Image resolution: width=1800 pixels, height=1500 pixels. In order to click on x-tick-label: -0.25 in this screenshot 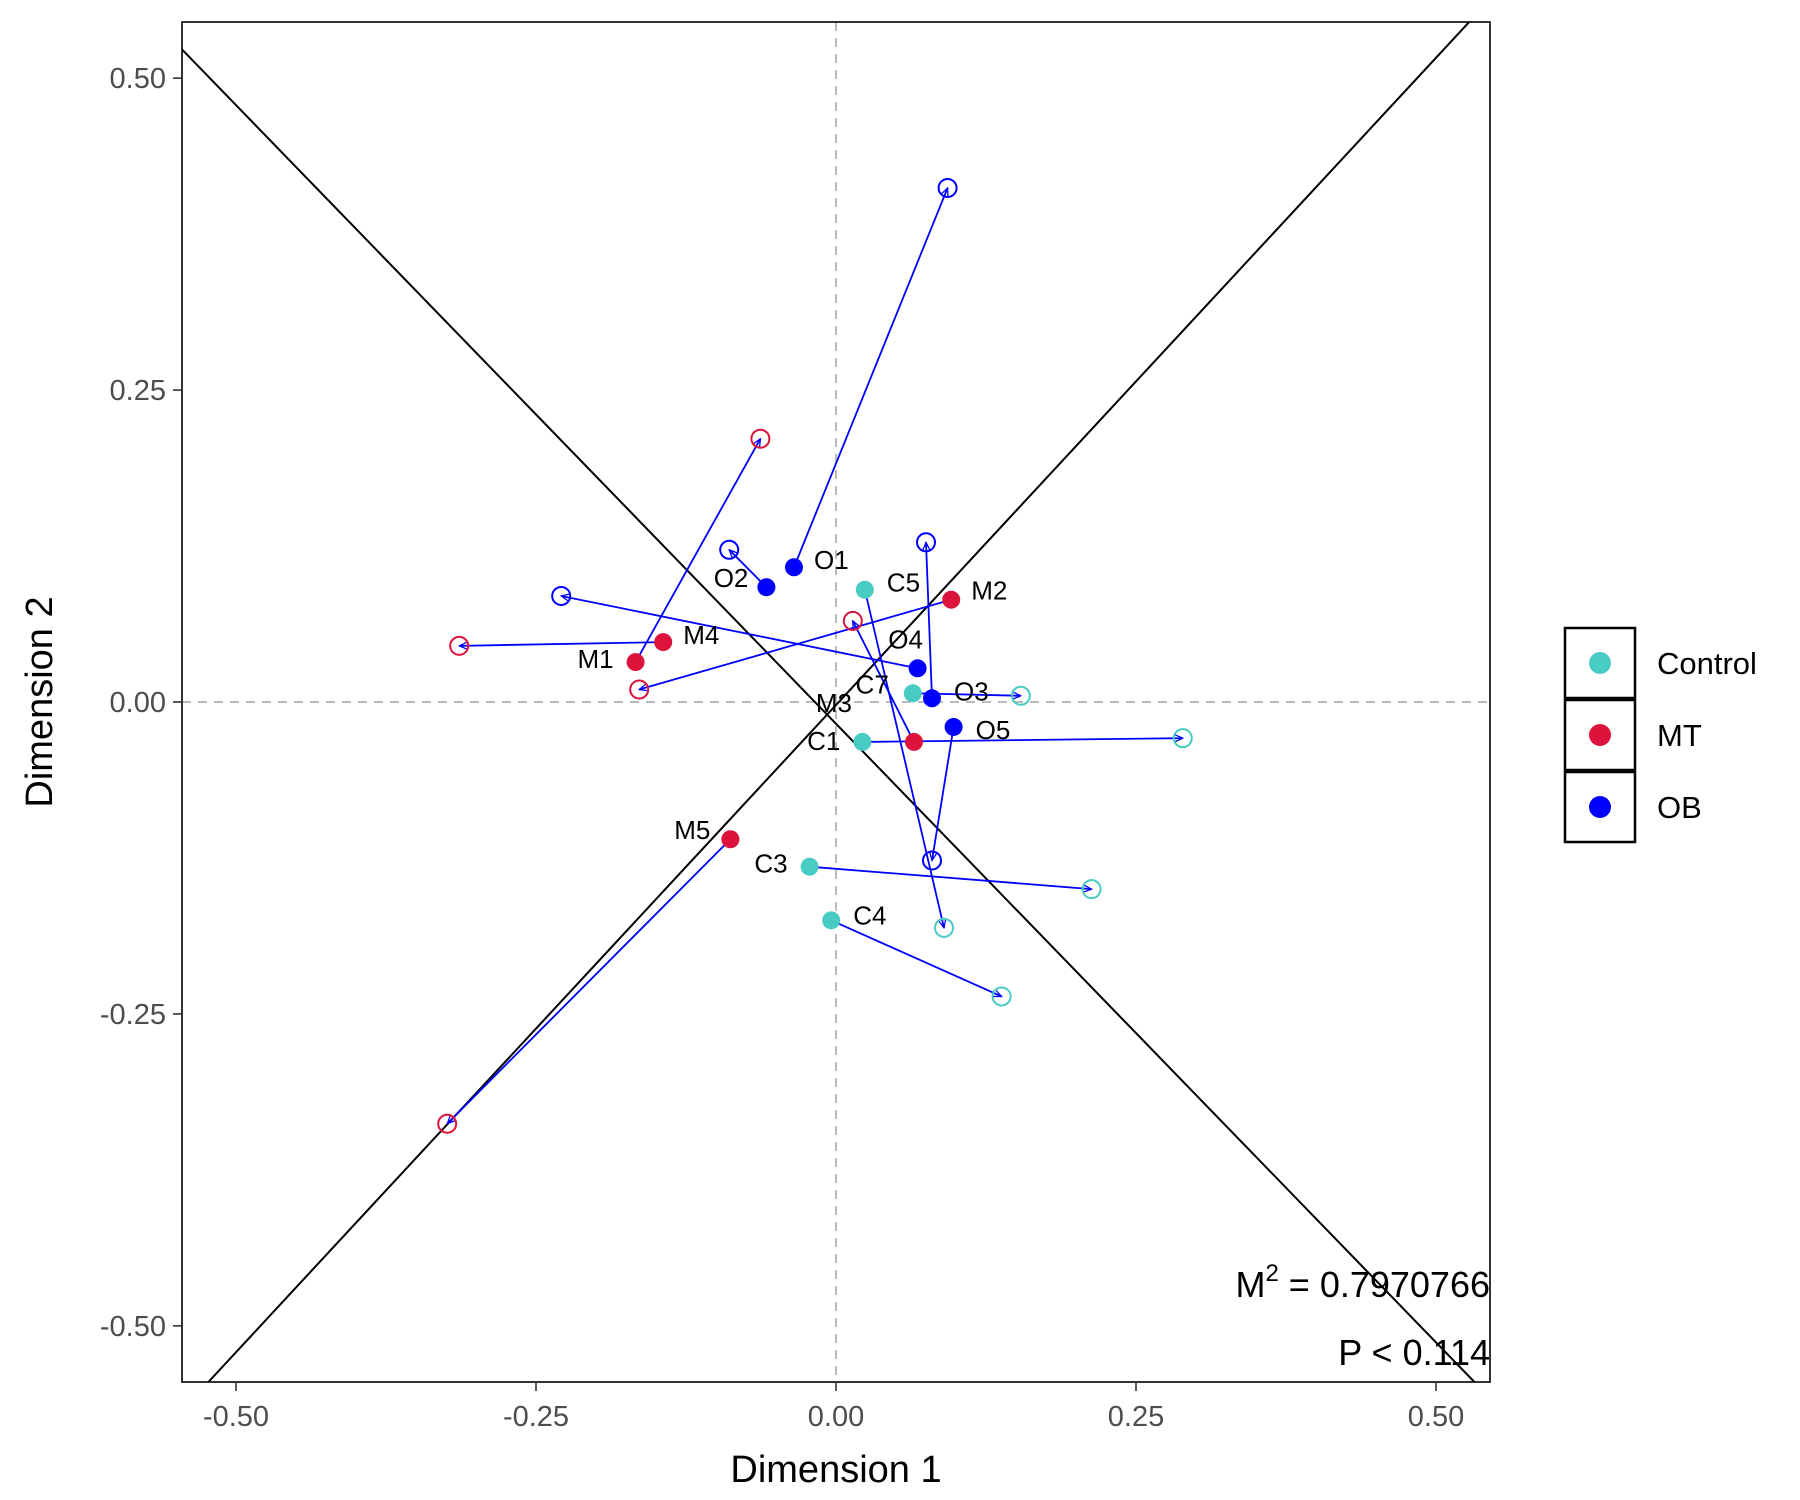, I will do `click(536, 1417)`.